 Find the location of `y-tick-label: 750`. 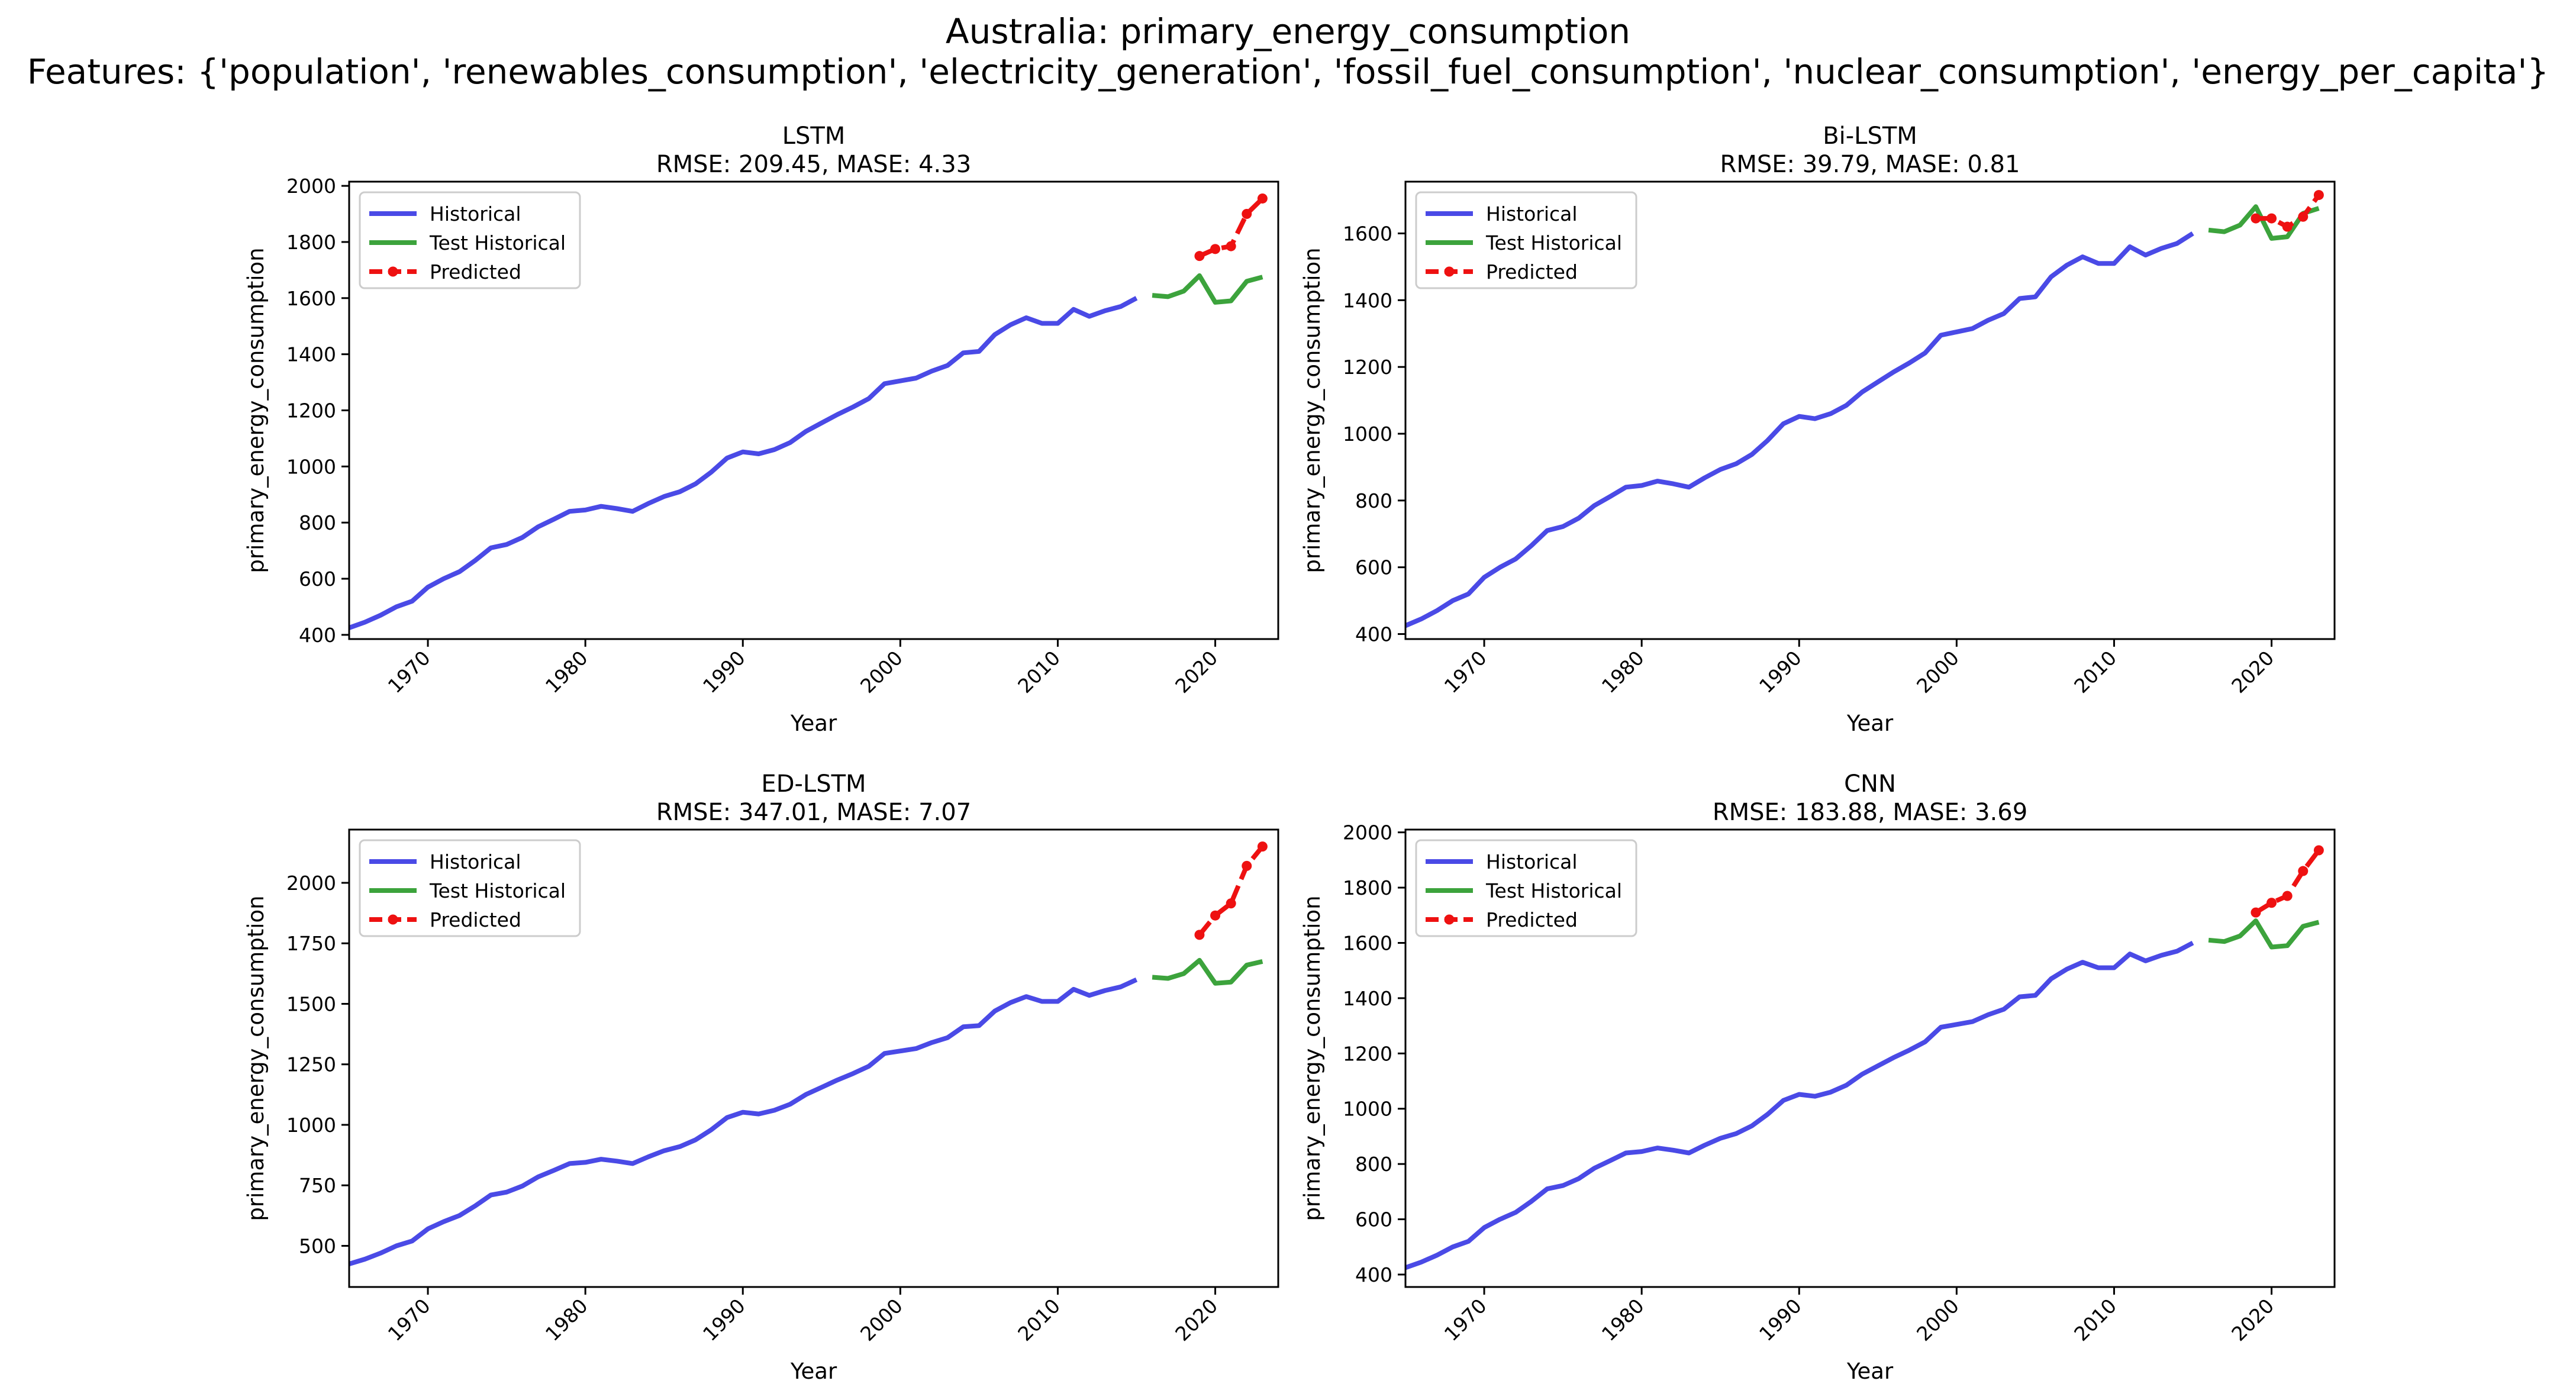

y-tick-label: 750 is located at coordinates (317, 1185).